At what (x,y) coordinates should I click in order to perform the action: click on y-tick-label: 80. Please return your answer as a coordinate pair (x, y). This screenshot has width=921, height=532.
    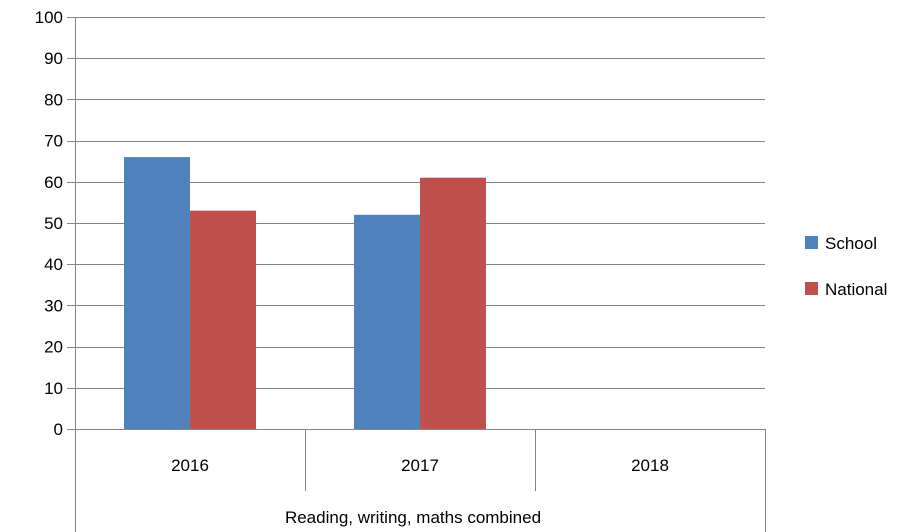
    Looking at the image, I should click on (53, 99).